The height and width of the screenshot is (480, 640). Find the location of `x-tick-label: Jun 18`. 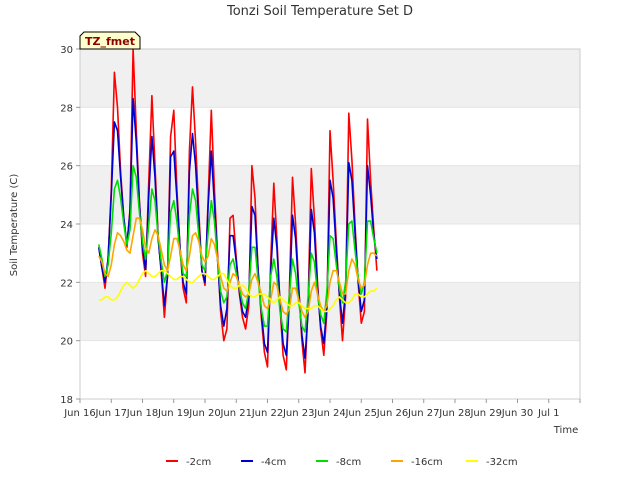

x-tick-label: Jun 18 is located at coordinates (142, 413).